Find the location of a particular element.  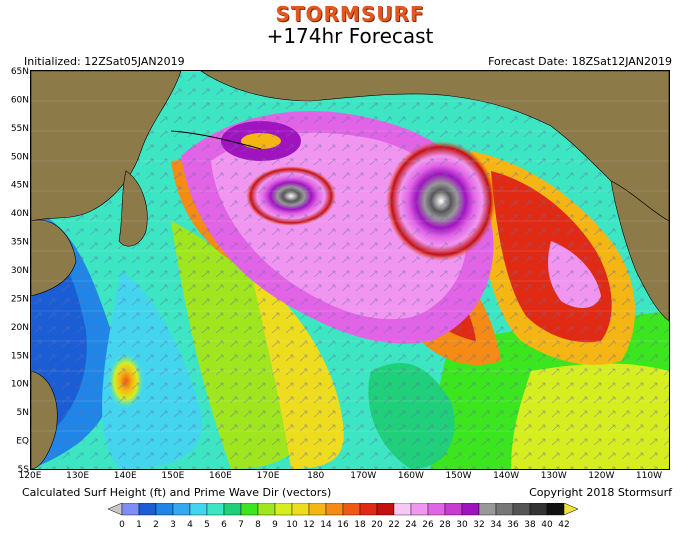

lat-tick-label: 5N is located at coordinates (23, 413).